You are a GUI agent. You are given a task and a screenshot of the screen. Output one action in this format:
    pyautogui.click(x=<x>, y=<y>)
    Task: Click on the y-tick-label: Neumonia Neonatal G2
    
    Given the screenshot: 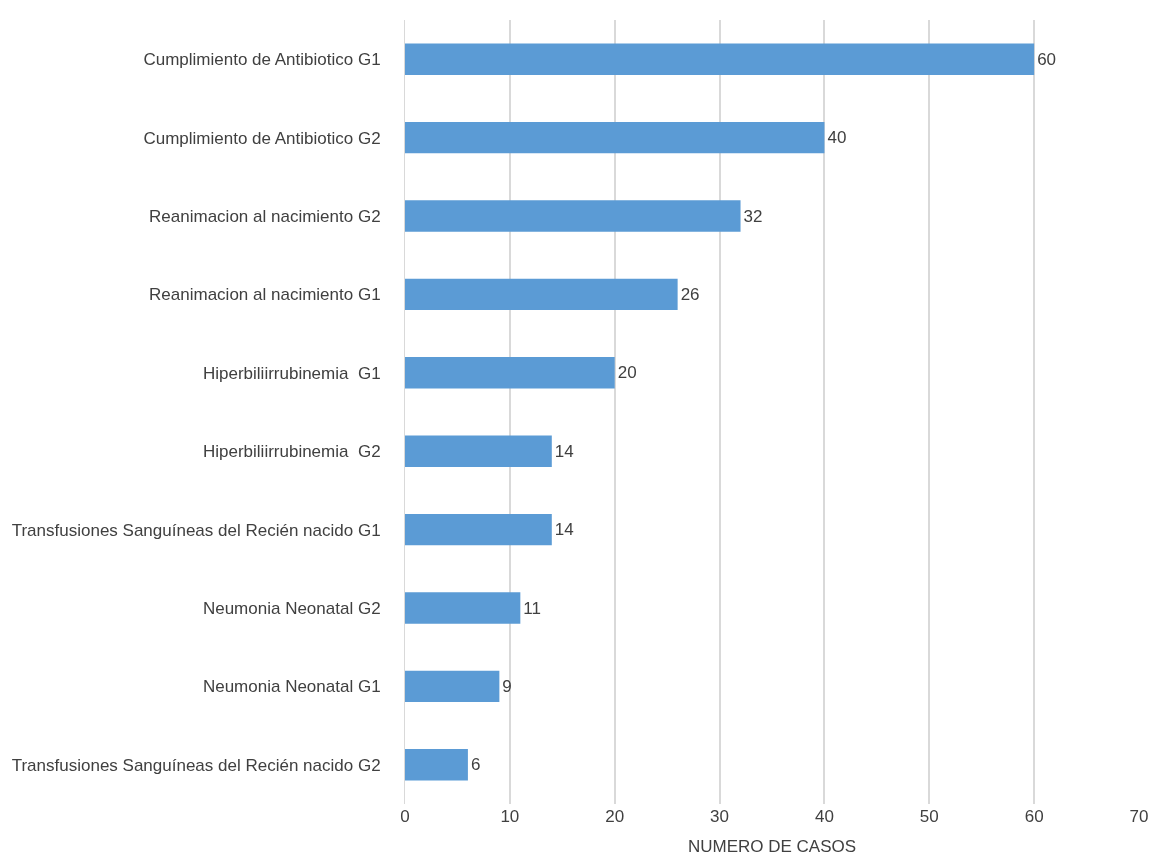 What is the action you would take?
    pyautogui.click(x=291, y=608)
    